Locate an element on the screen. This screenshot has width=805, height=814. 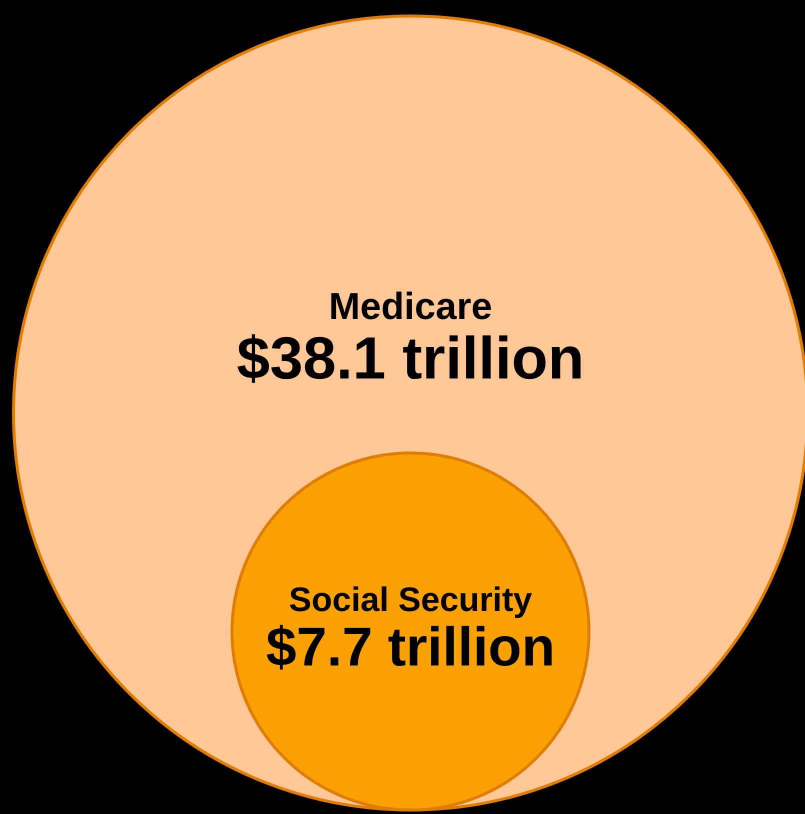
category-label: Medicare is located at coordinates (410, 306).